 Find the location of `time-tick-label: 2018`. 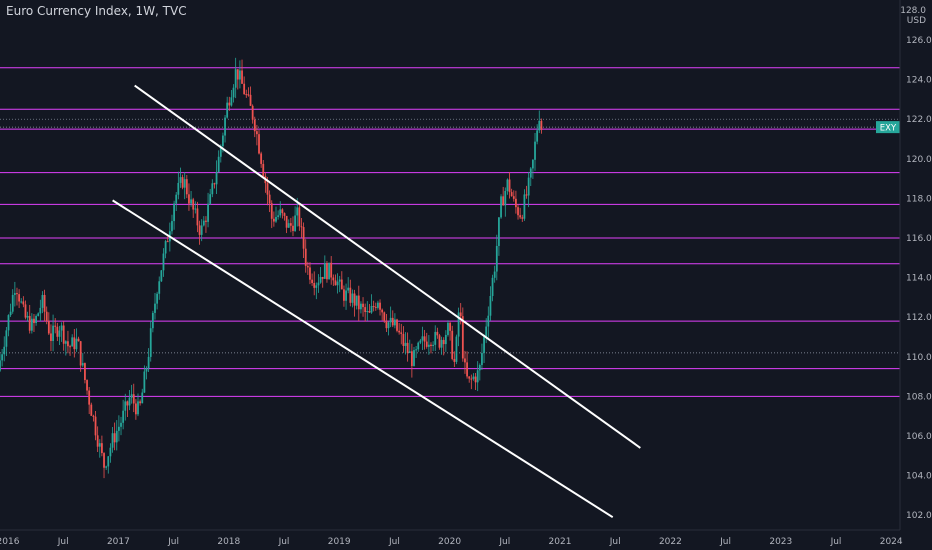

time-tick-label: 2018 is located at coordinates (228, 542).